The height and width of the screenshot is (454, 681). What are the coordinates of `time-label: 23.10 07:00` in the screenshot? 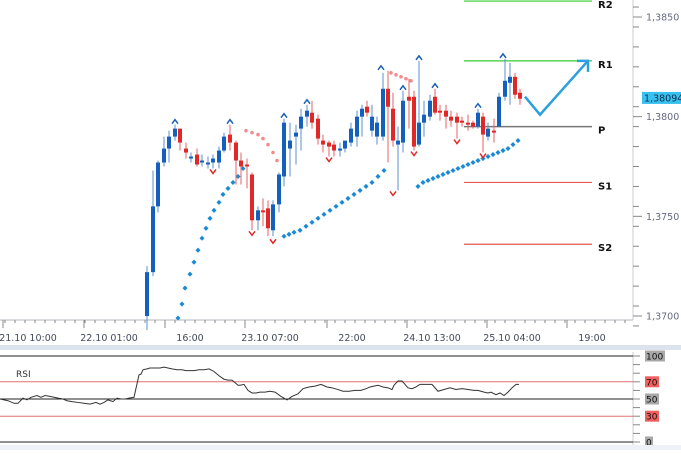 It's located at (270, 338).